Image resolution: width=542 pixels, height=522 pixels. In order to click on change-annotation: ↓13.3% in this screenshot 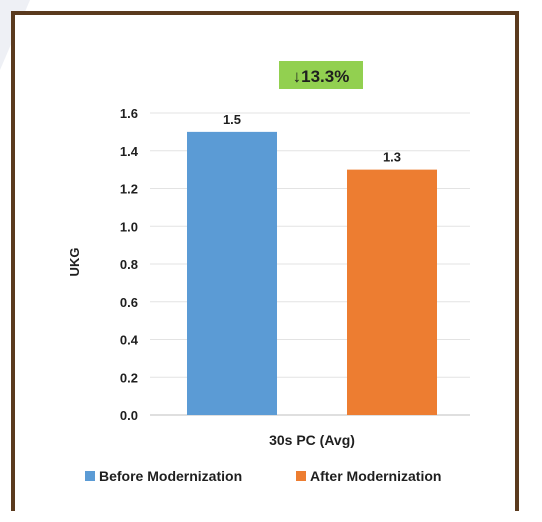, I will do `click(321, 75)`.